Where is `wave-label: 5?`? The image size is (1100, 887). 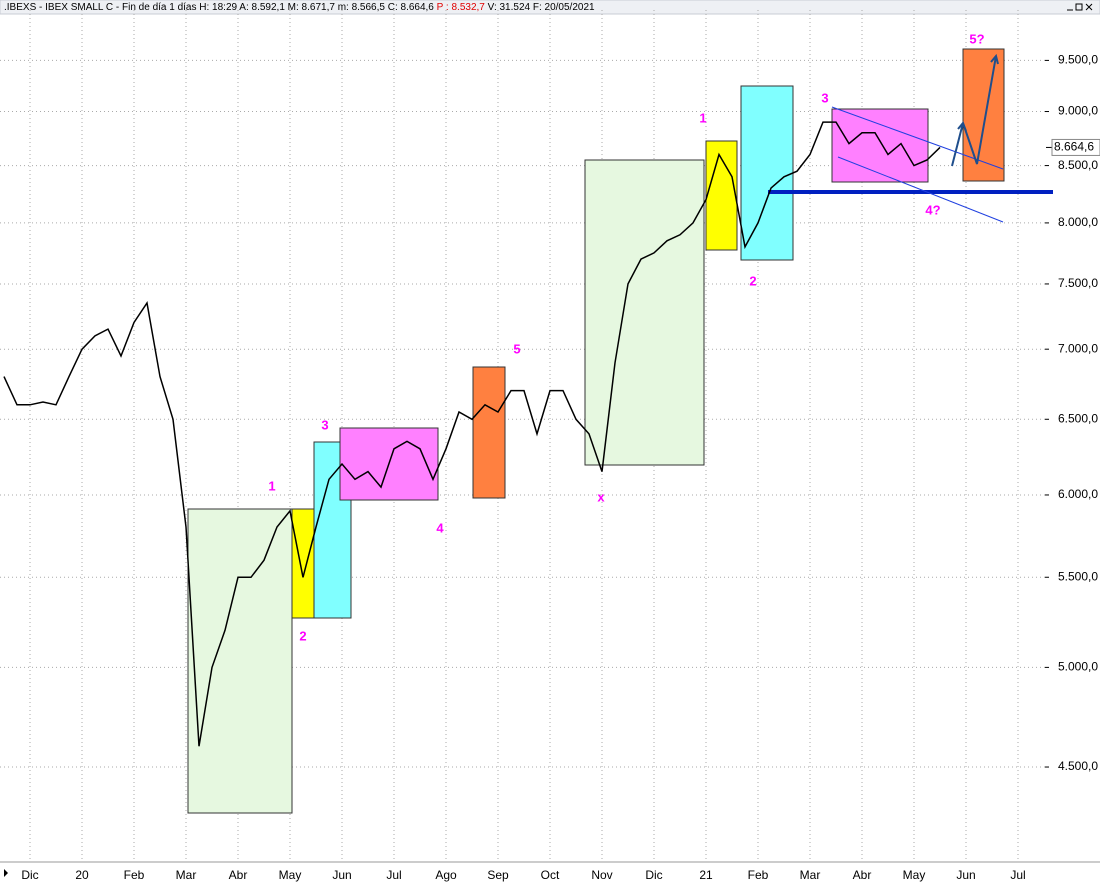 wave-label: 5? is located at coordinates (976, 38).